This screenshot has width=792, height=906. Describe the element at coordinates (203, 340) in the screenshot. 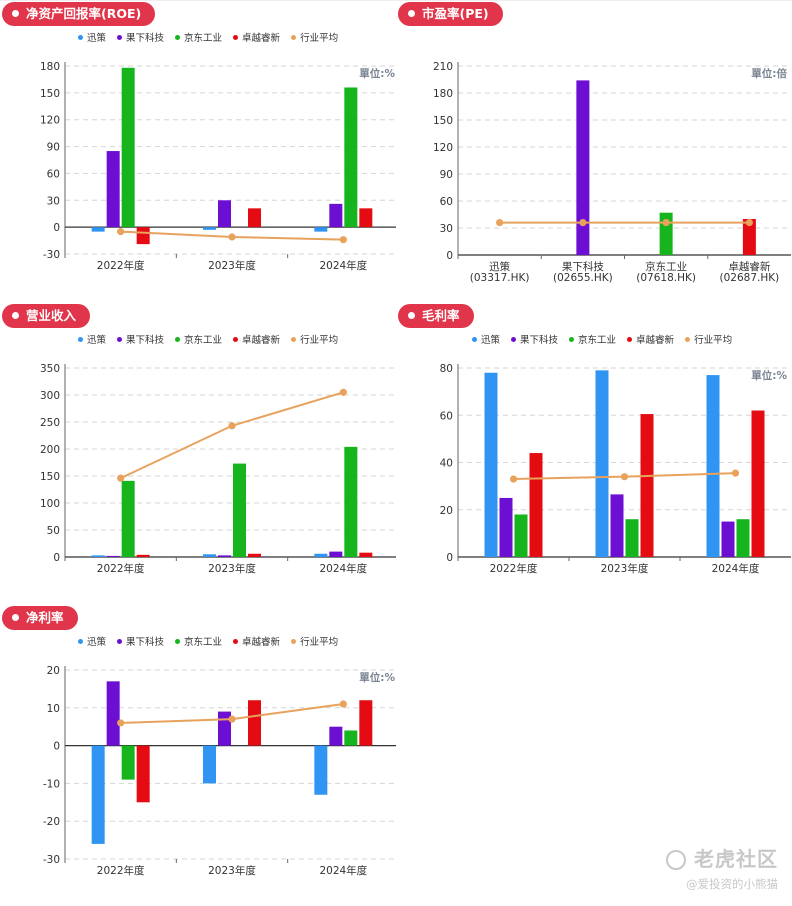

I see `legend-label: 京东工业` at that location.